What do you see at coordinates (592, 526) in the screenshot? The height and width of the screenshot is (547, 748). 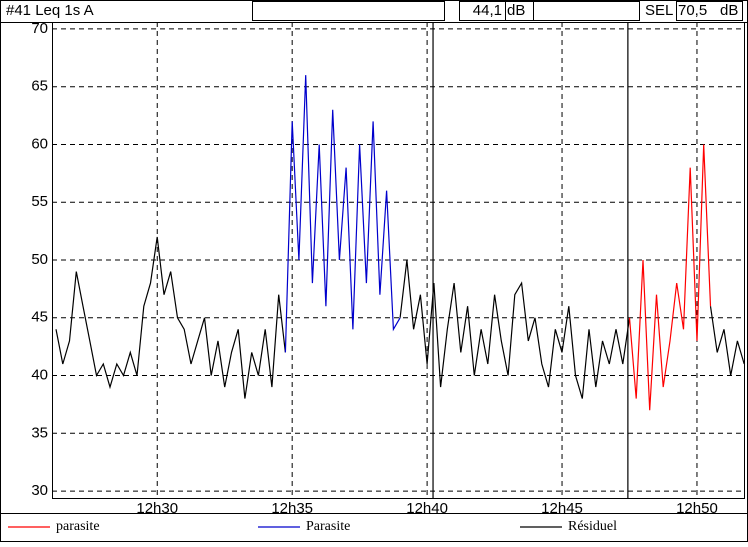 I see `legend-label: Résiduel` at bounding box center [592, 526].